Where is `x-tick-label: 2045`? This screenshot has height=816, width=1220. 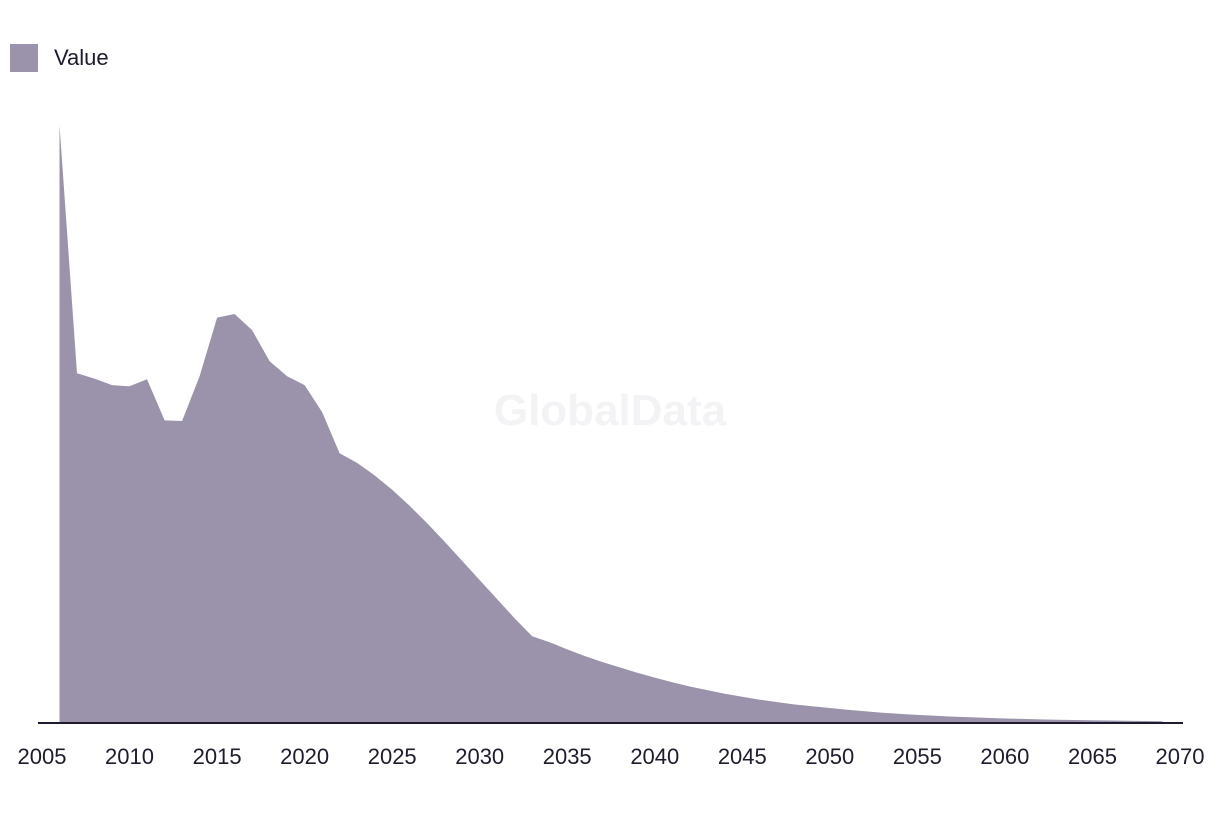
x-tick-label: 2045 is located at coordinates (742, 756).